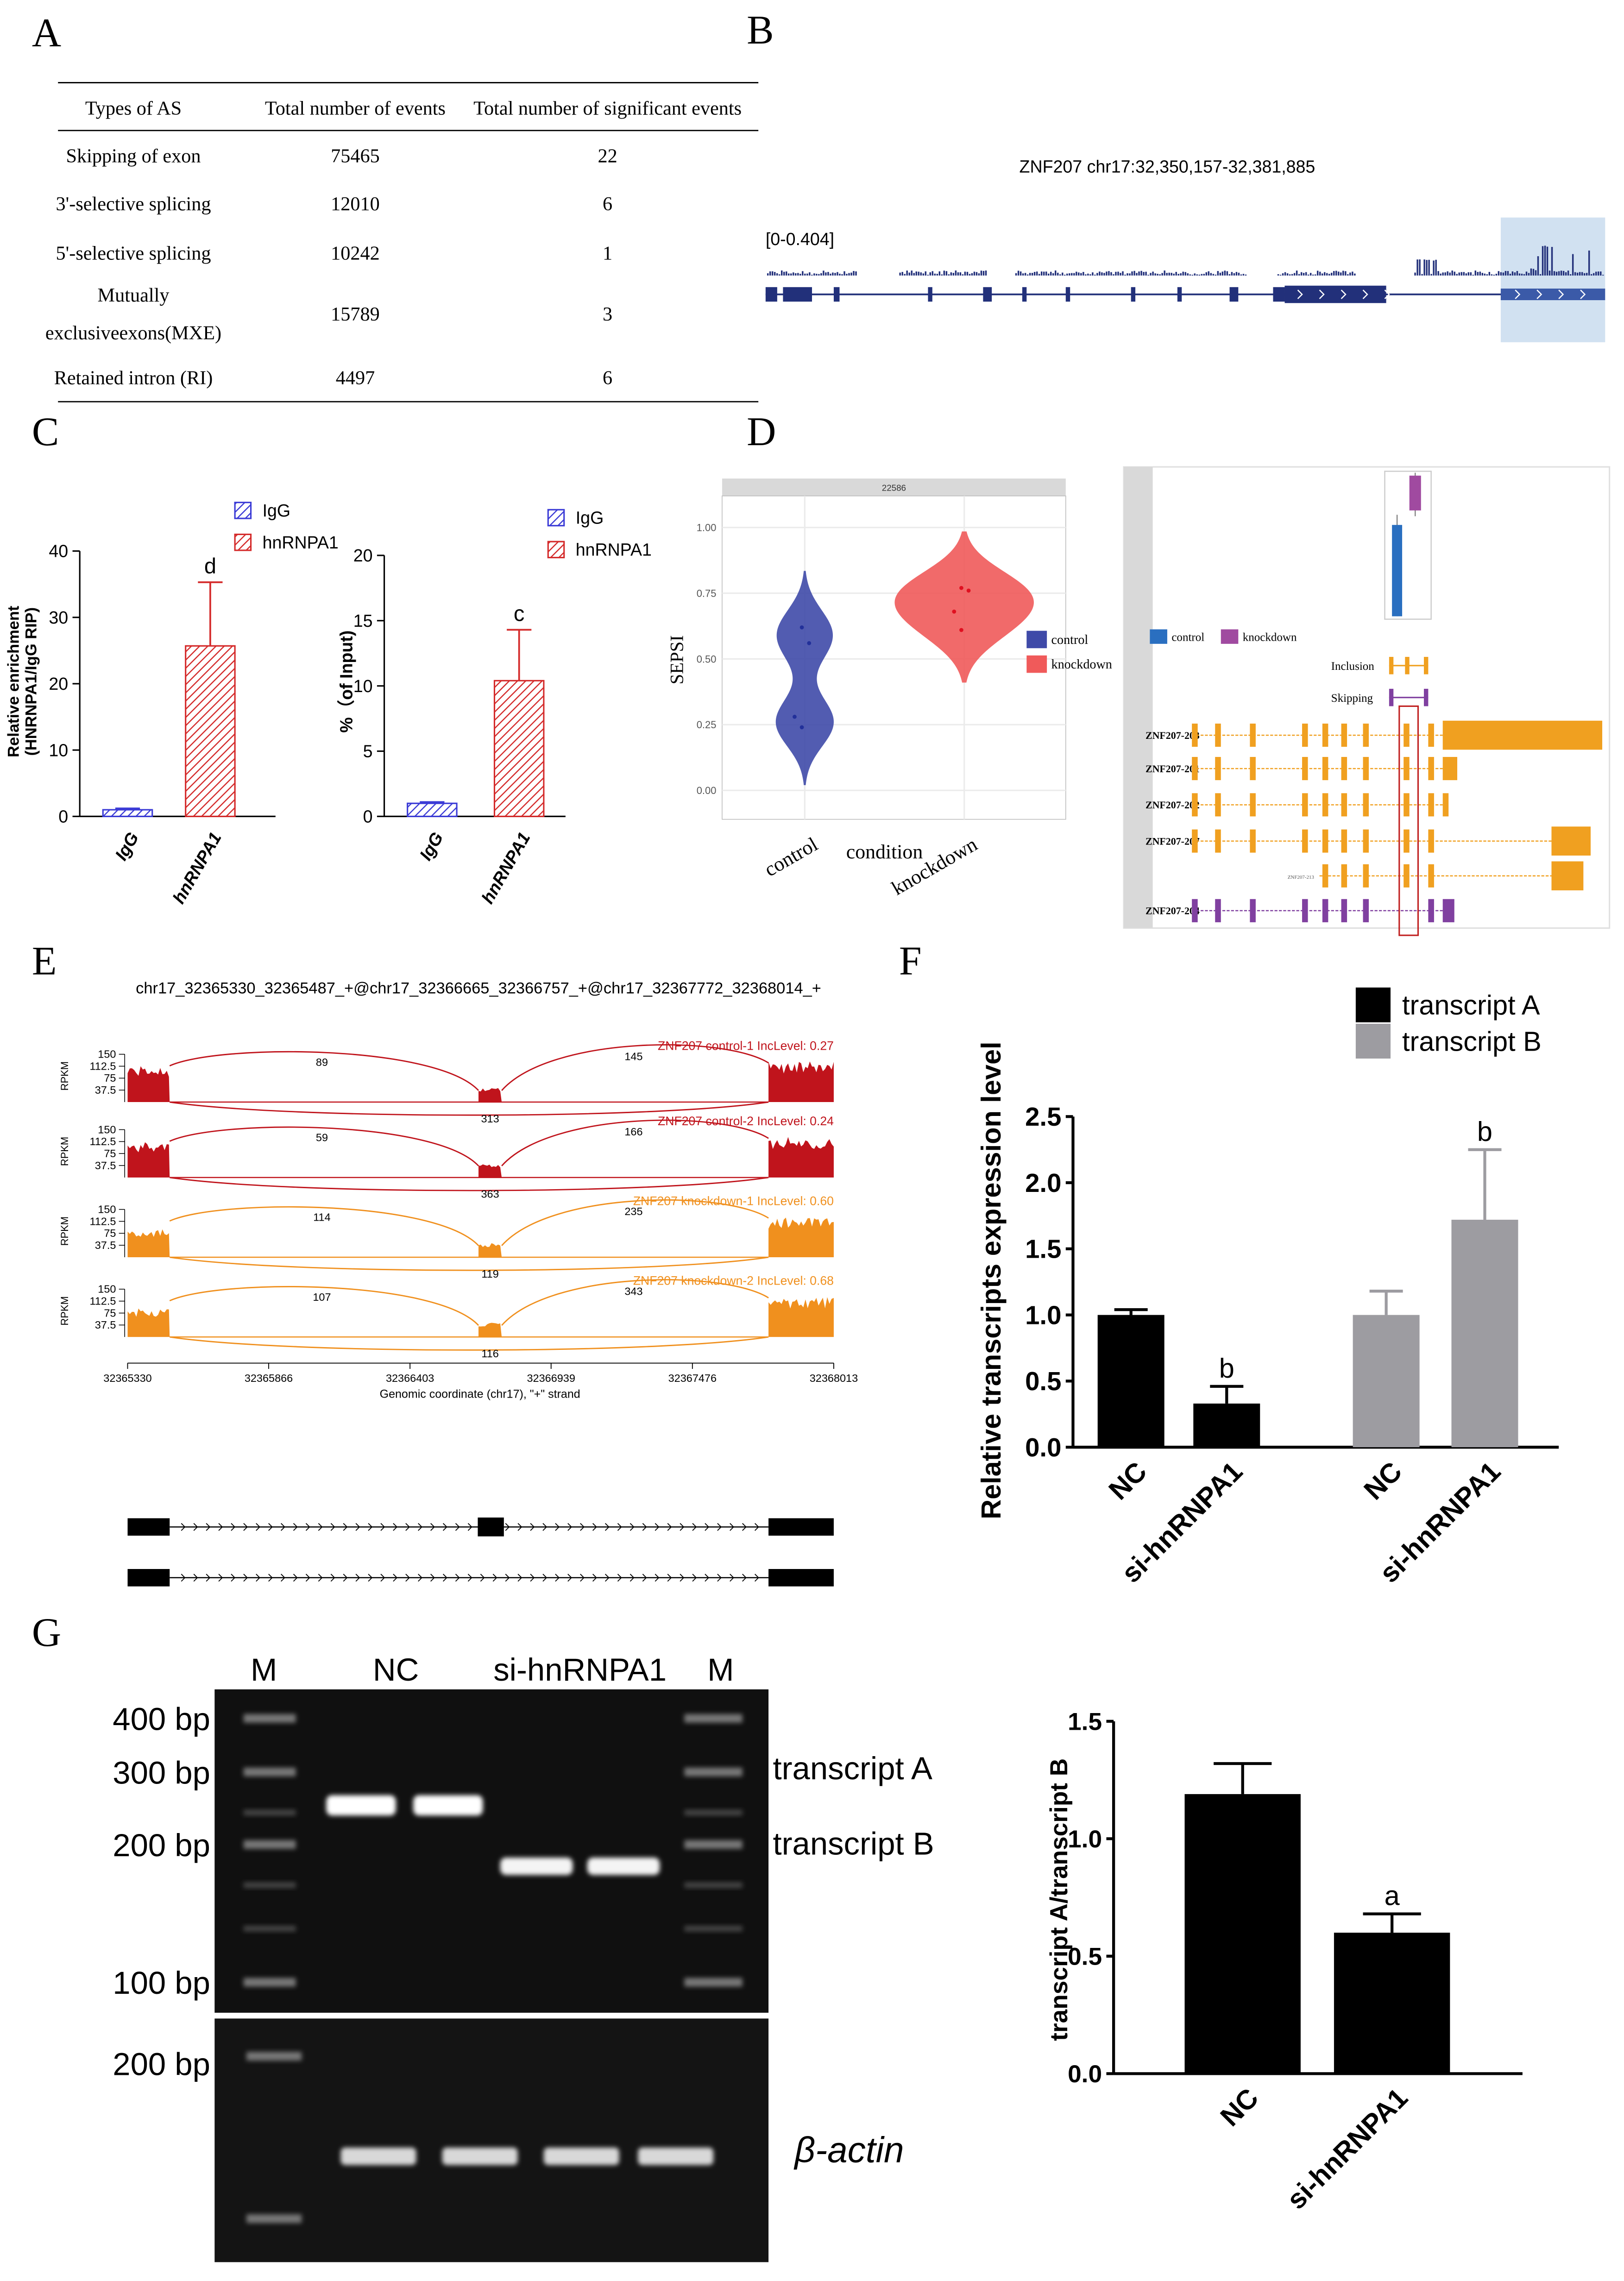 The width and height of the screenshot is (1624, 2281). I want to click on event-highlight, so click(1408, 821).